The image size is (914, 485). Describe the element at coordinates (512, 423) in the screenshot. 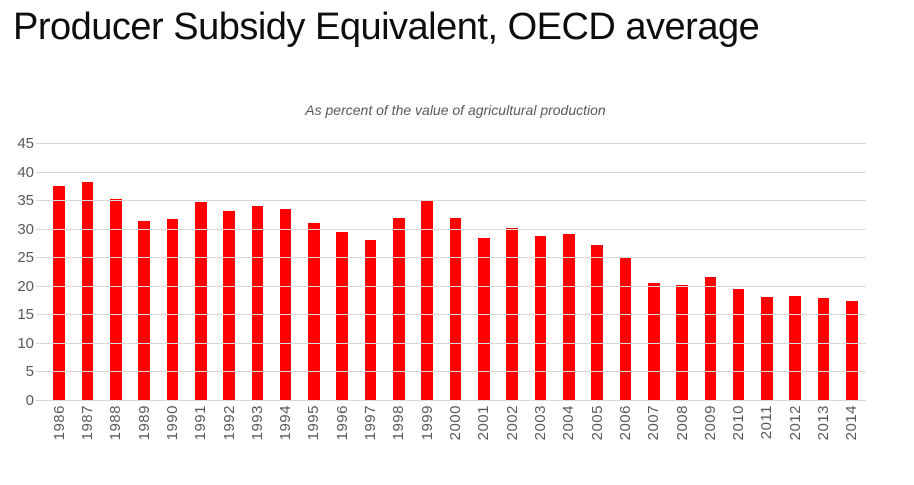

I see `x-axis-label: 2002` at that location.